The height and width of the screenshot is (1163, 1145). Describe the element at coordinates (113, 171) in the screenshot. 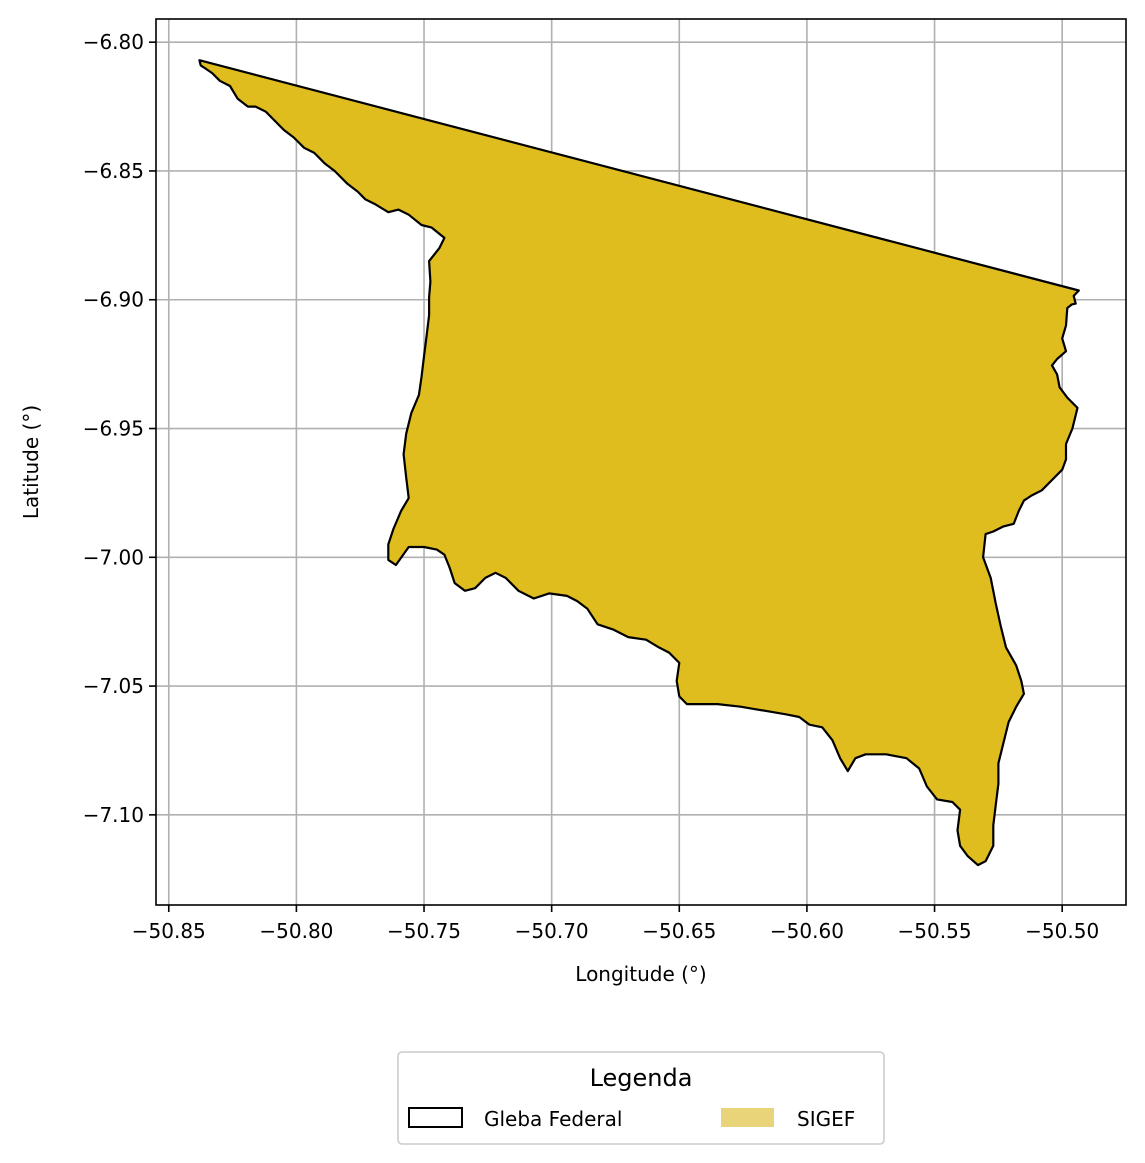

I see `y-tick-label: −6.85` at that location.